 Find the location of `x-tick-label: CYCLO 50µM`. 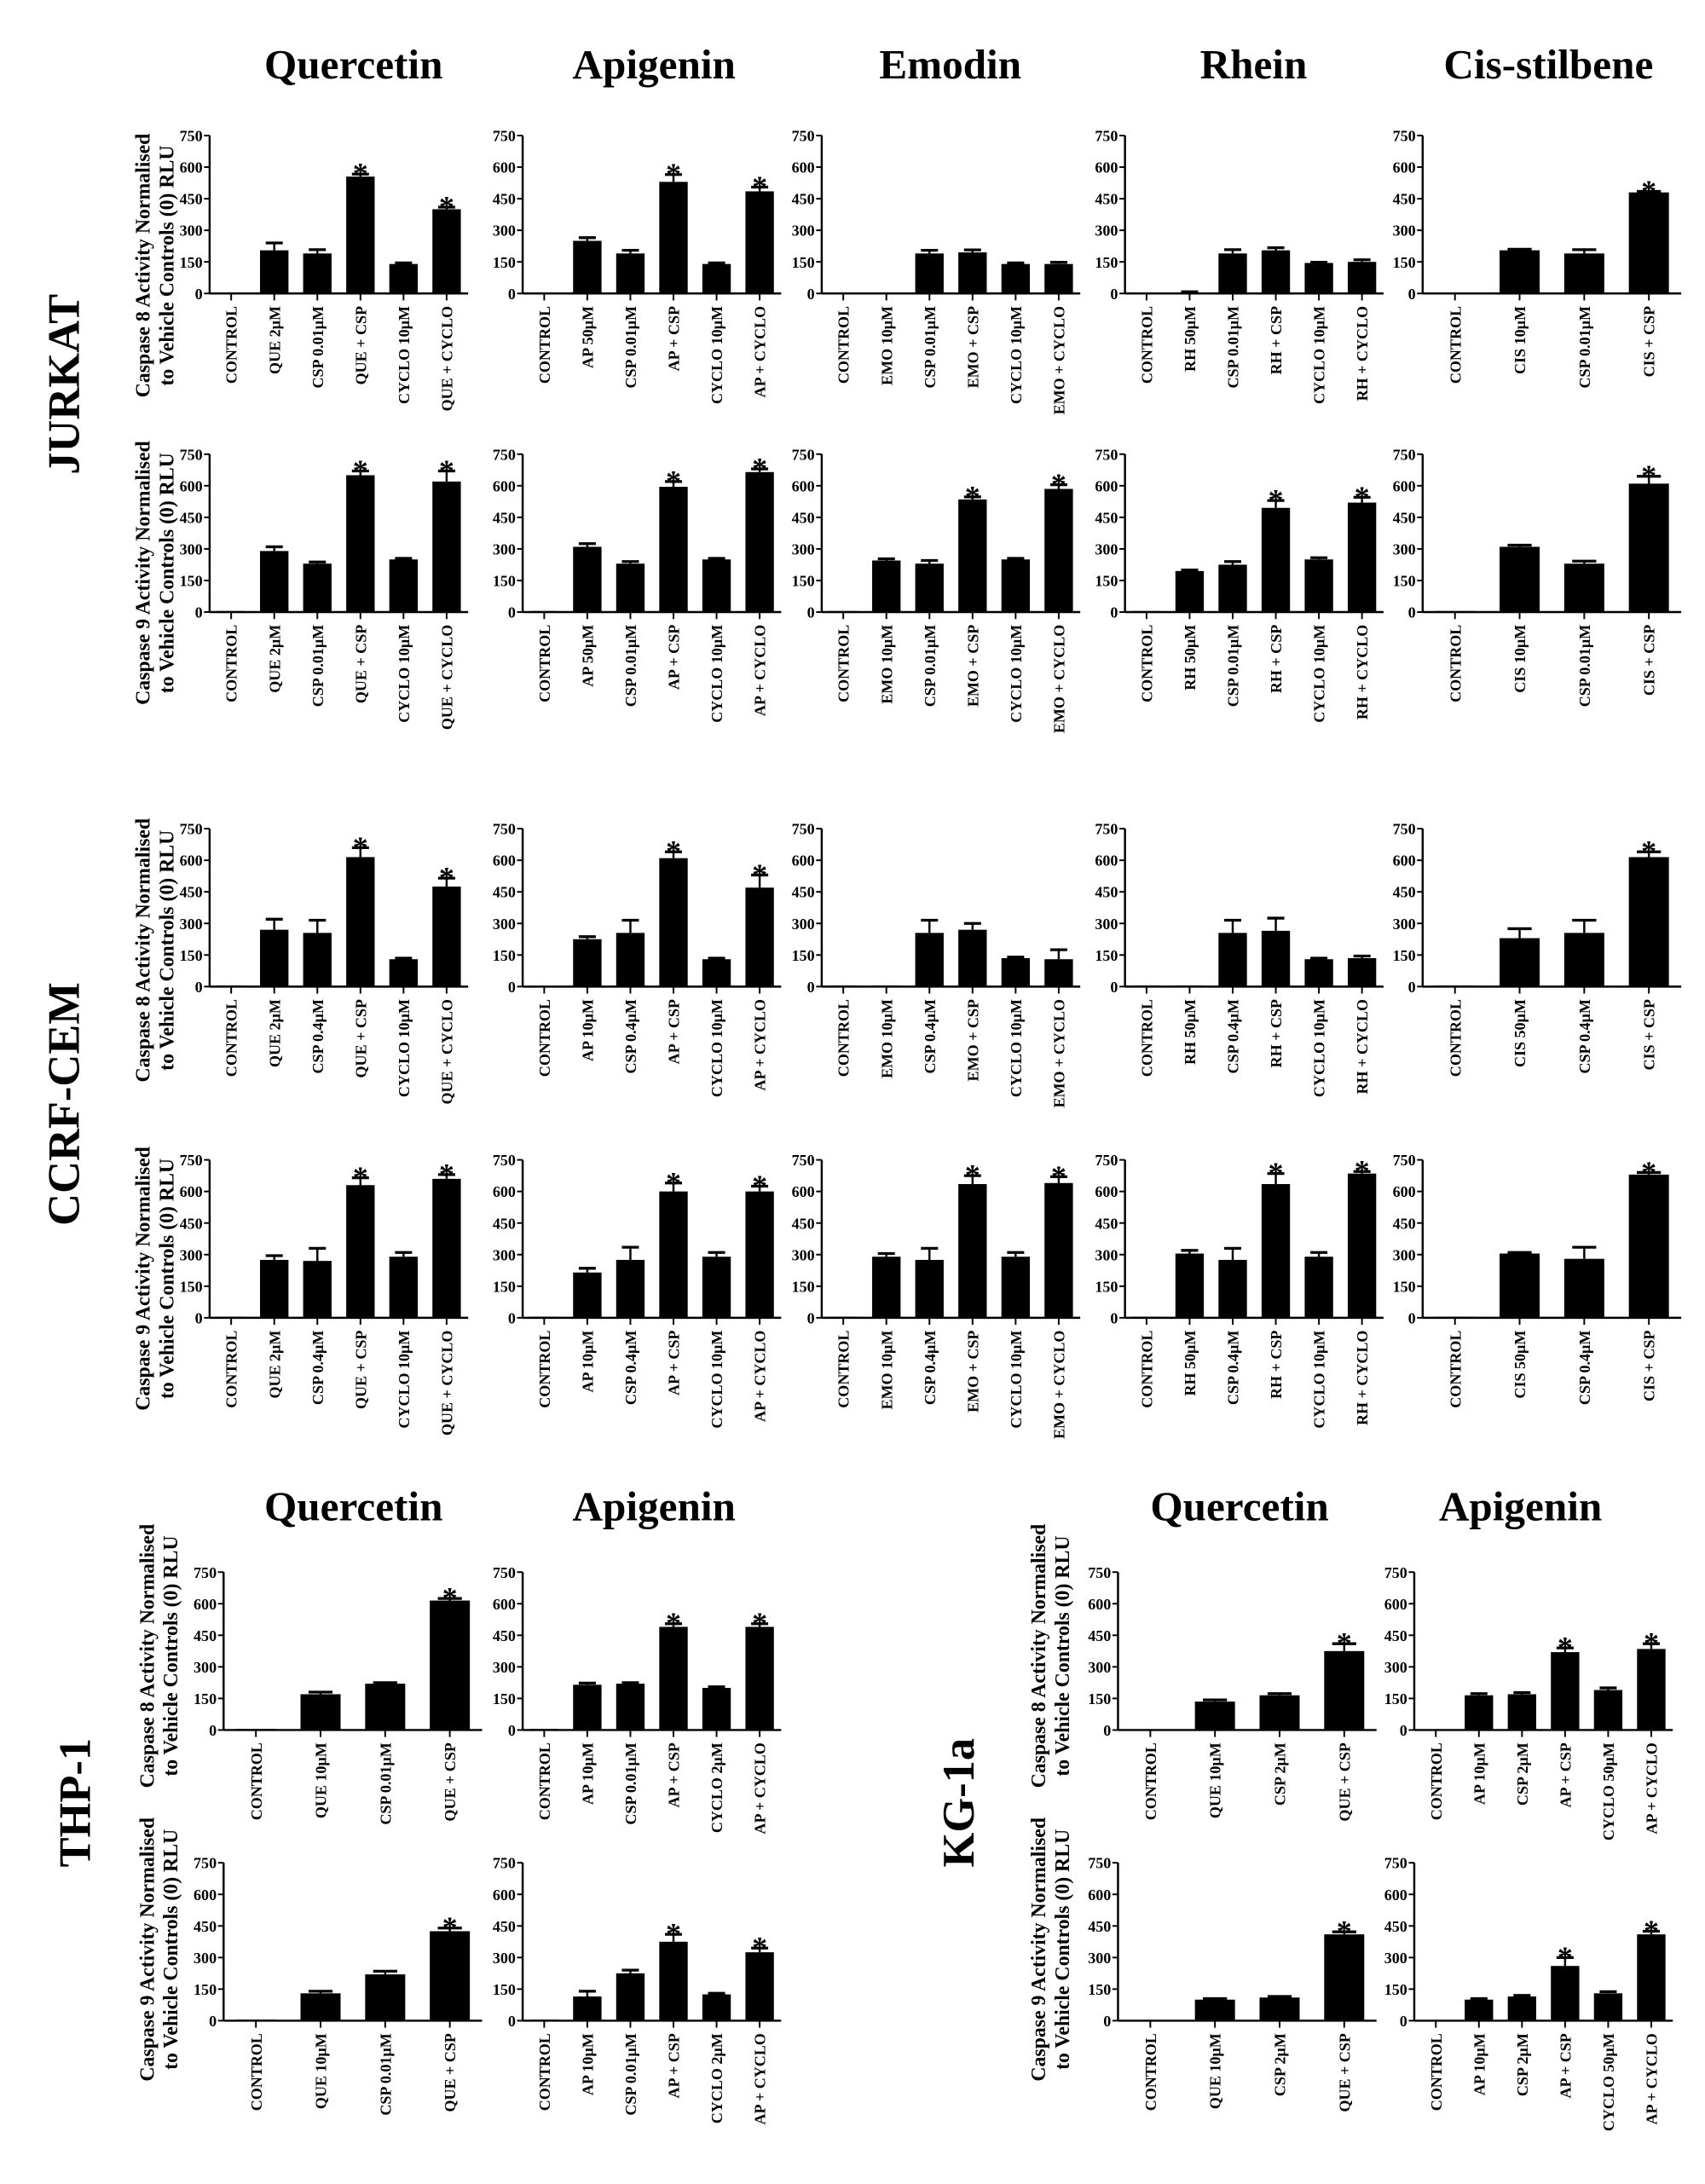

x-tick-label: CYCLO 50µM is located at coordinates (1609, 2082).